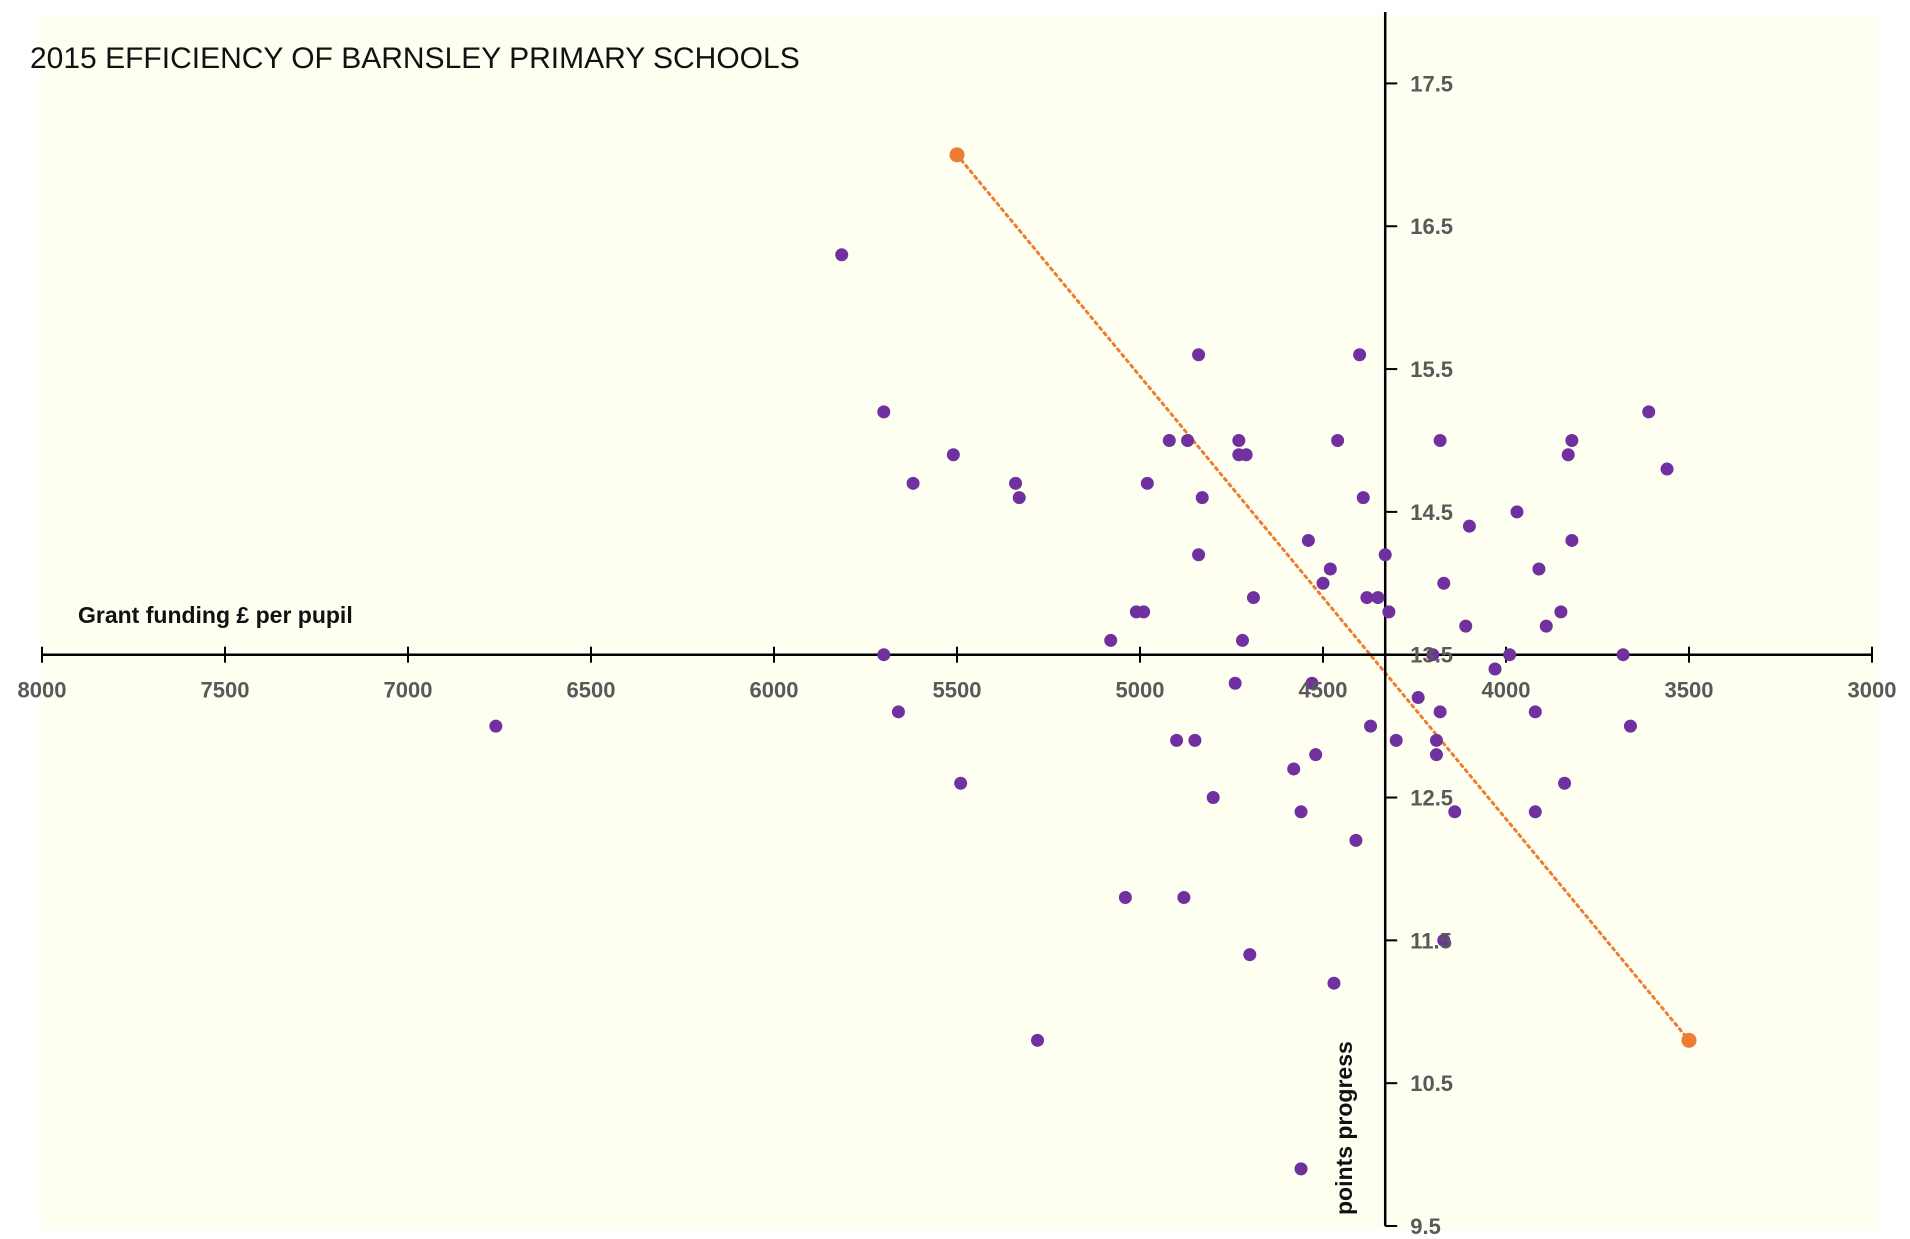 Image resolution: width=1910 pixels, height=1239 pixels. Describe the element at coordinates (1431, 1083) in the screenshot. I see `y-tick-label: 10.5` at that location.